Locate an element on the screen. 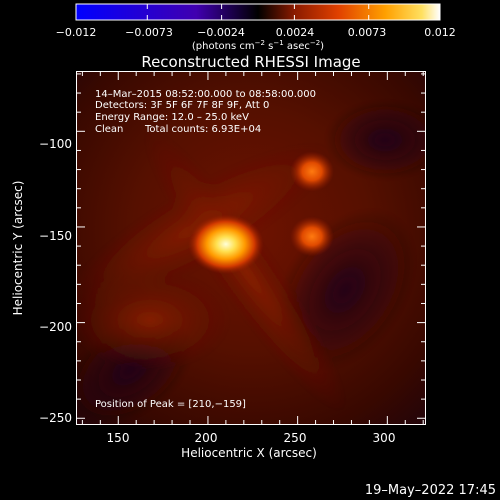 The image size is (500, 500). colorbar-tick-label: 0.012 is located at coordinates (440, 32).